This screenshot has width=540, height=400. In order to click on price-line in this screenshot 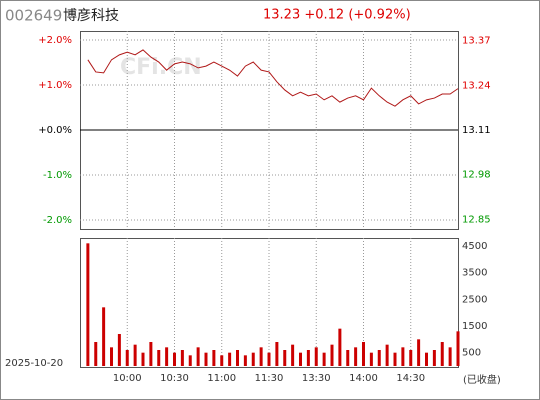, I will do `click(273, 78)`.